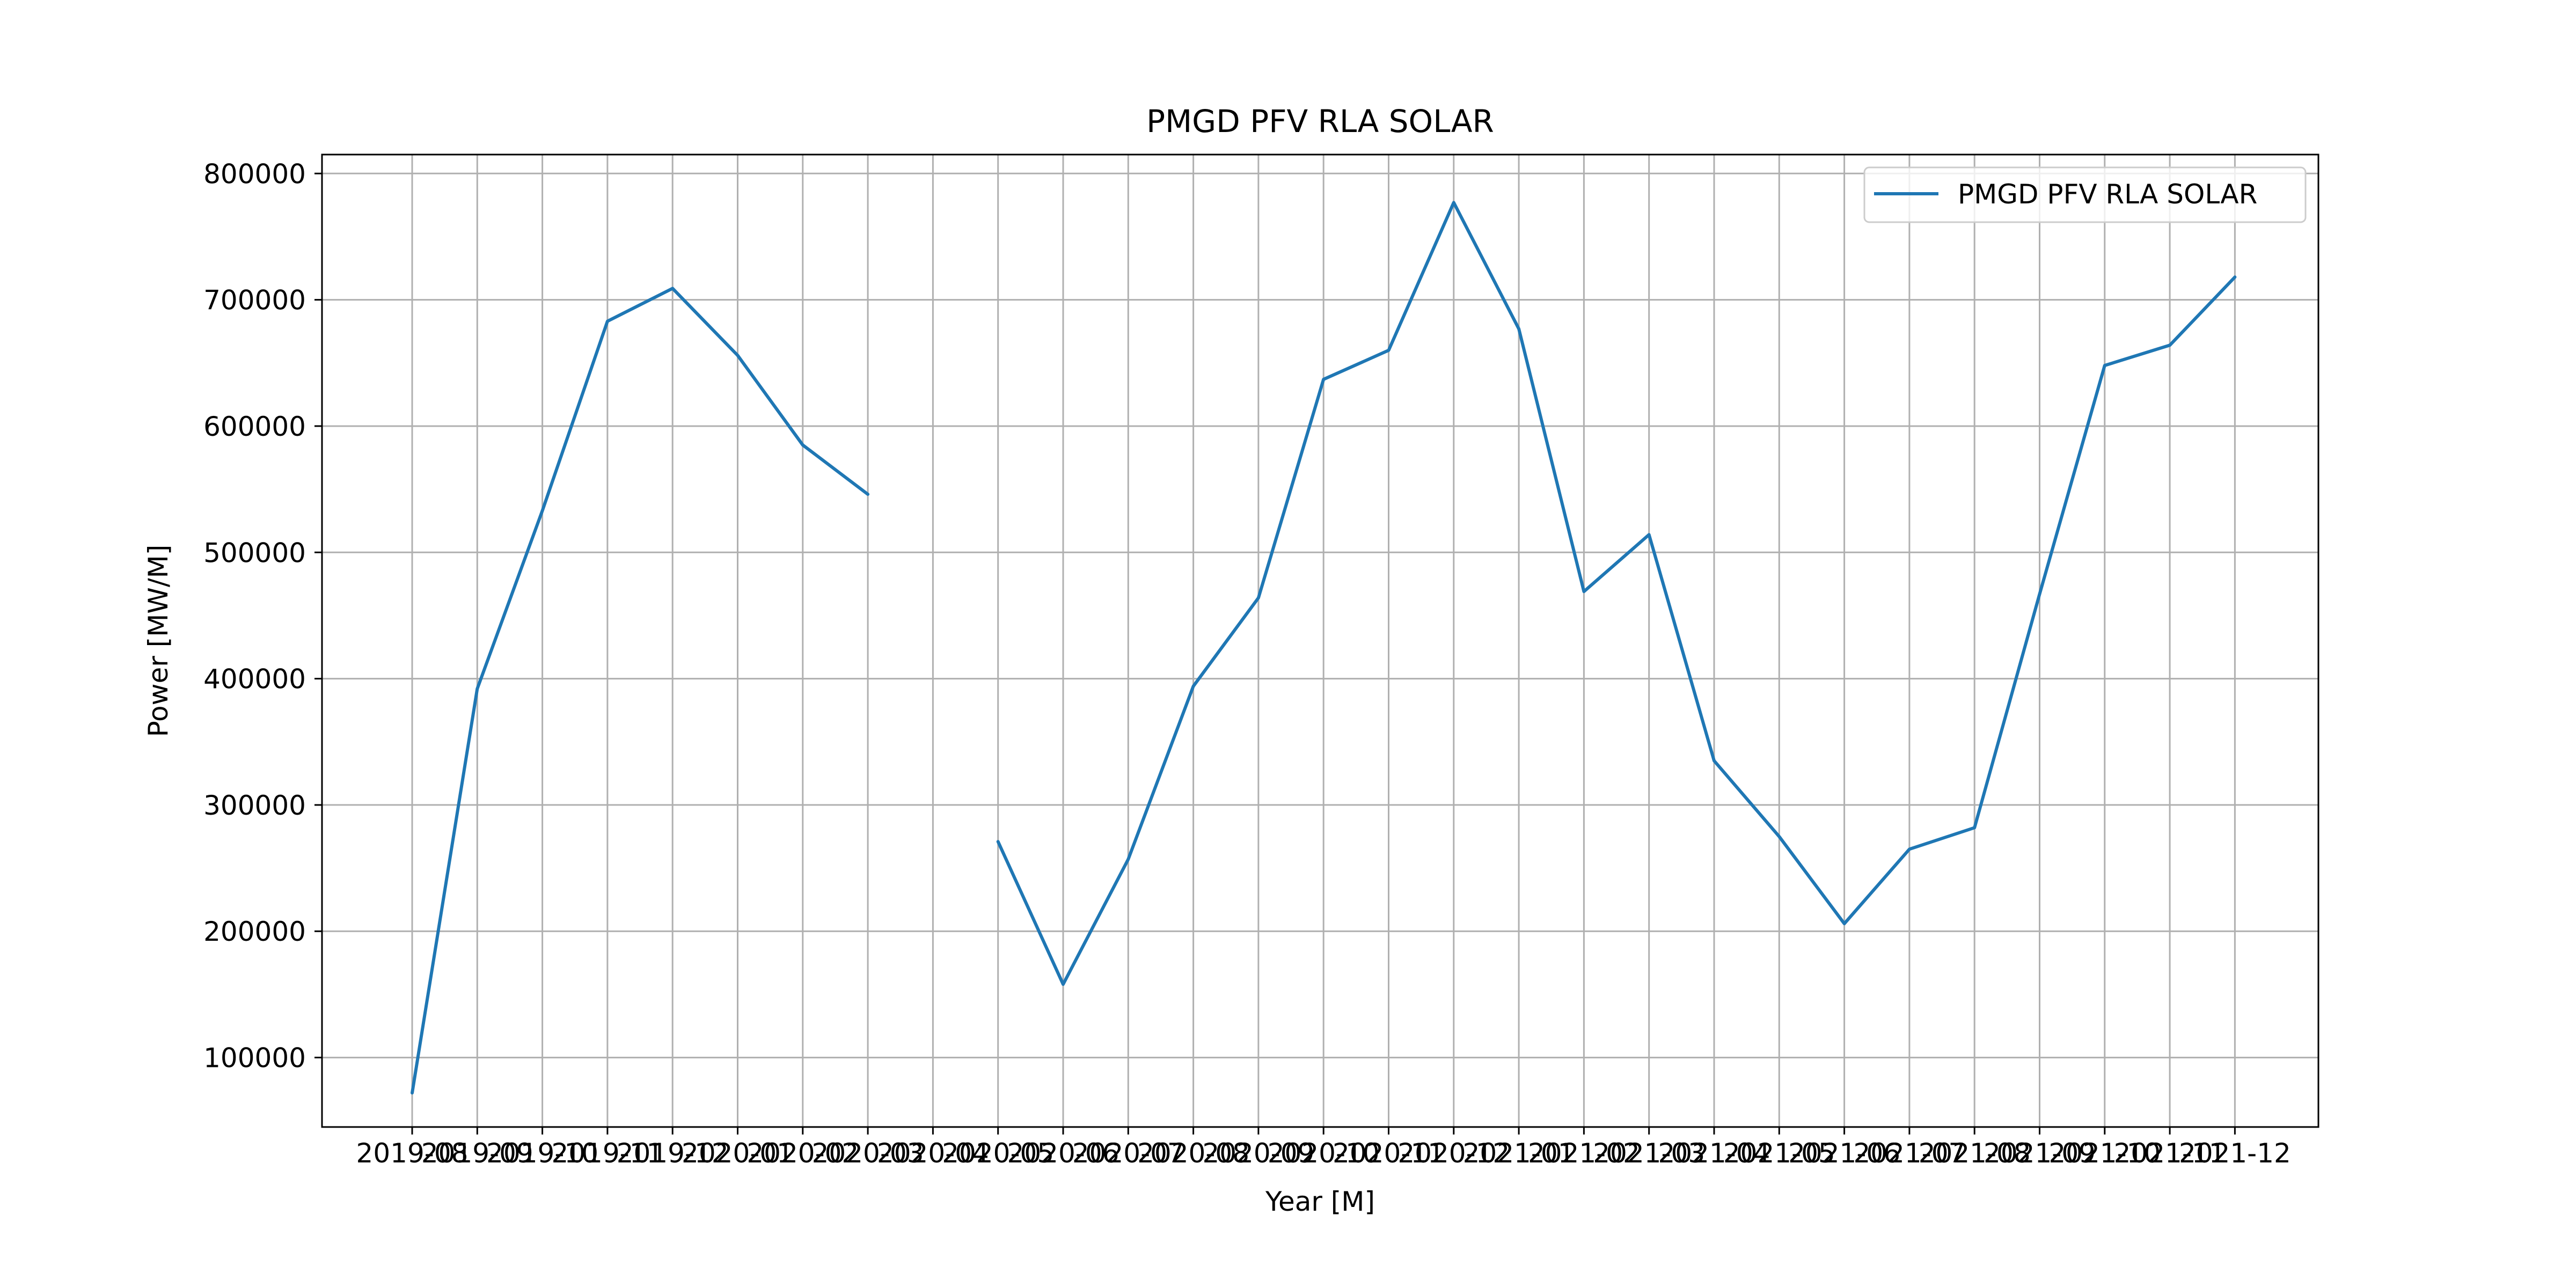  Describe the element at coordinates (607, 1153) in the screenshot. I see `x-tick-label: 2019-11` at that location.